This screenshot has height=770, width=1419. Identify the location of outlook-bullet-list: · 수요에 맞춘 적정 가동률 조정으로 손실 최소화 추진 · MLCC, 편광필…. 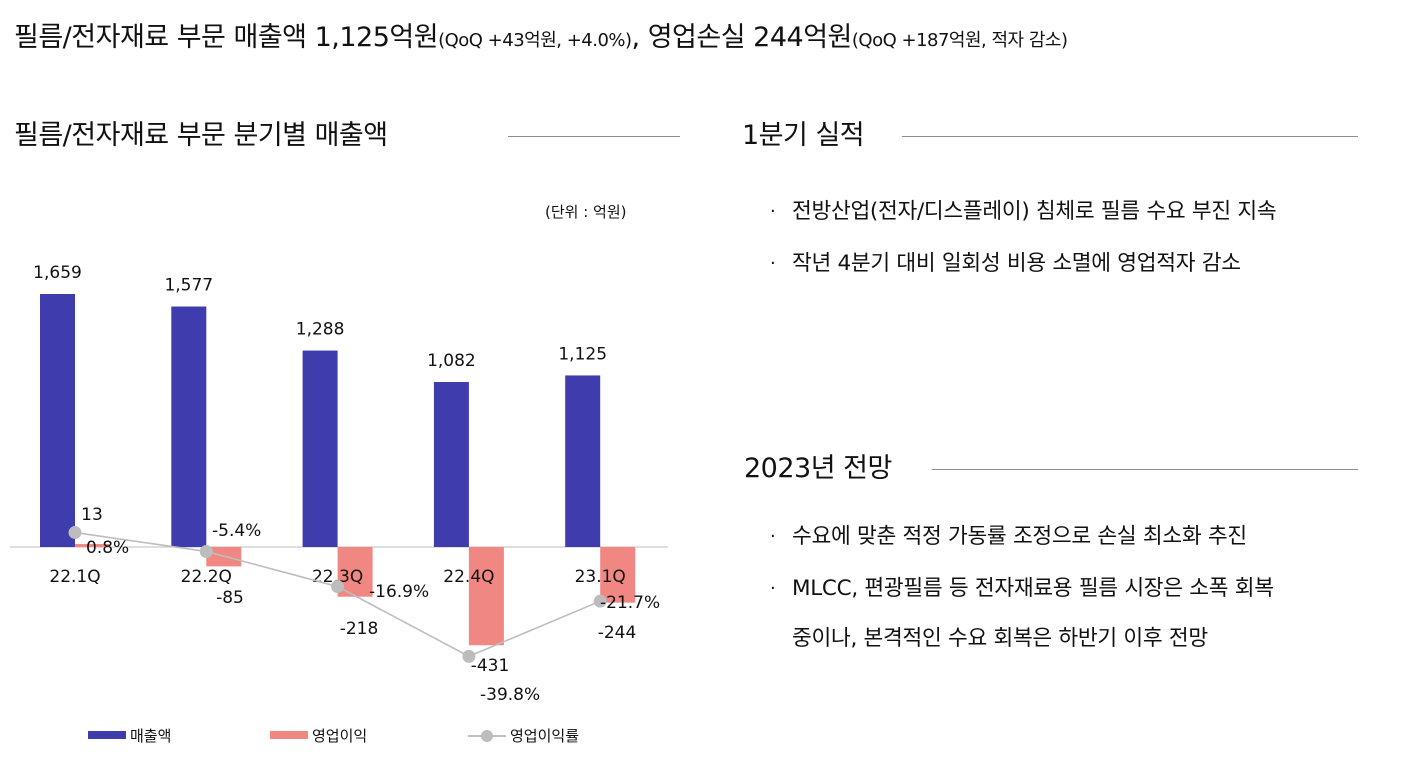
(1022, 600).